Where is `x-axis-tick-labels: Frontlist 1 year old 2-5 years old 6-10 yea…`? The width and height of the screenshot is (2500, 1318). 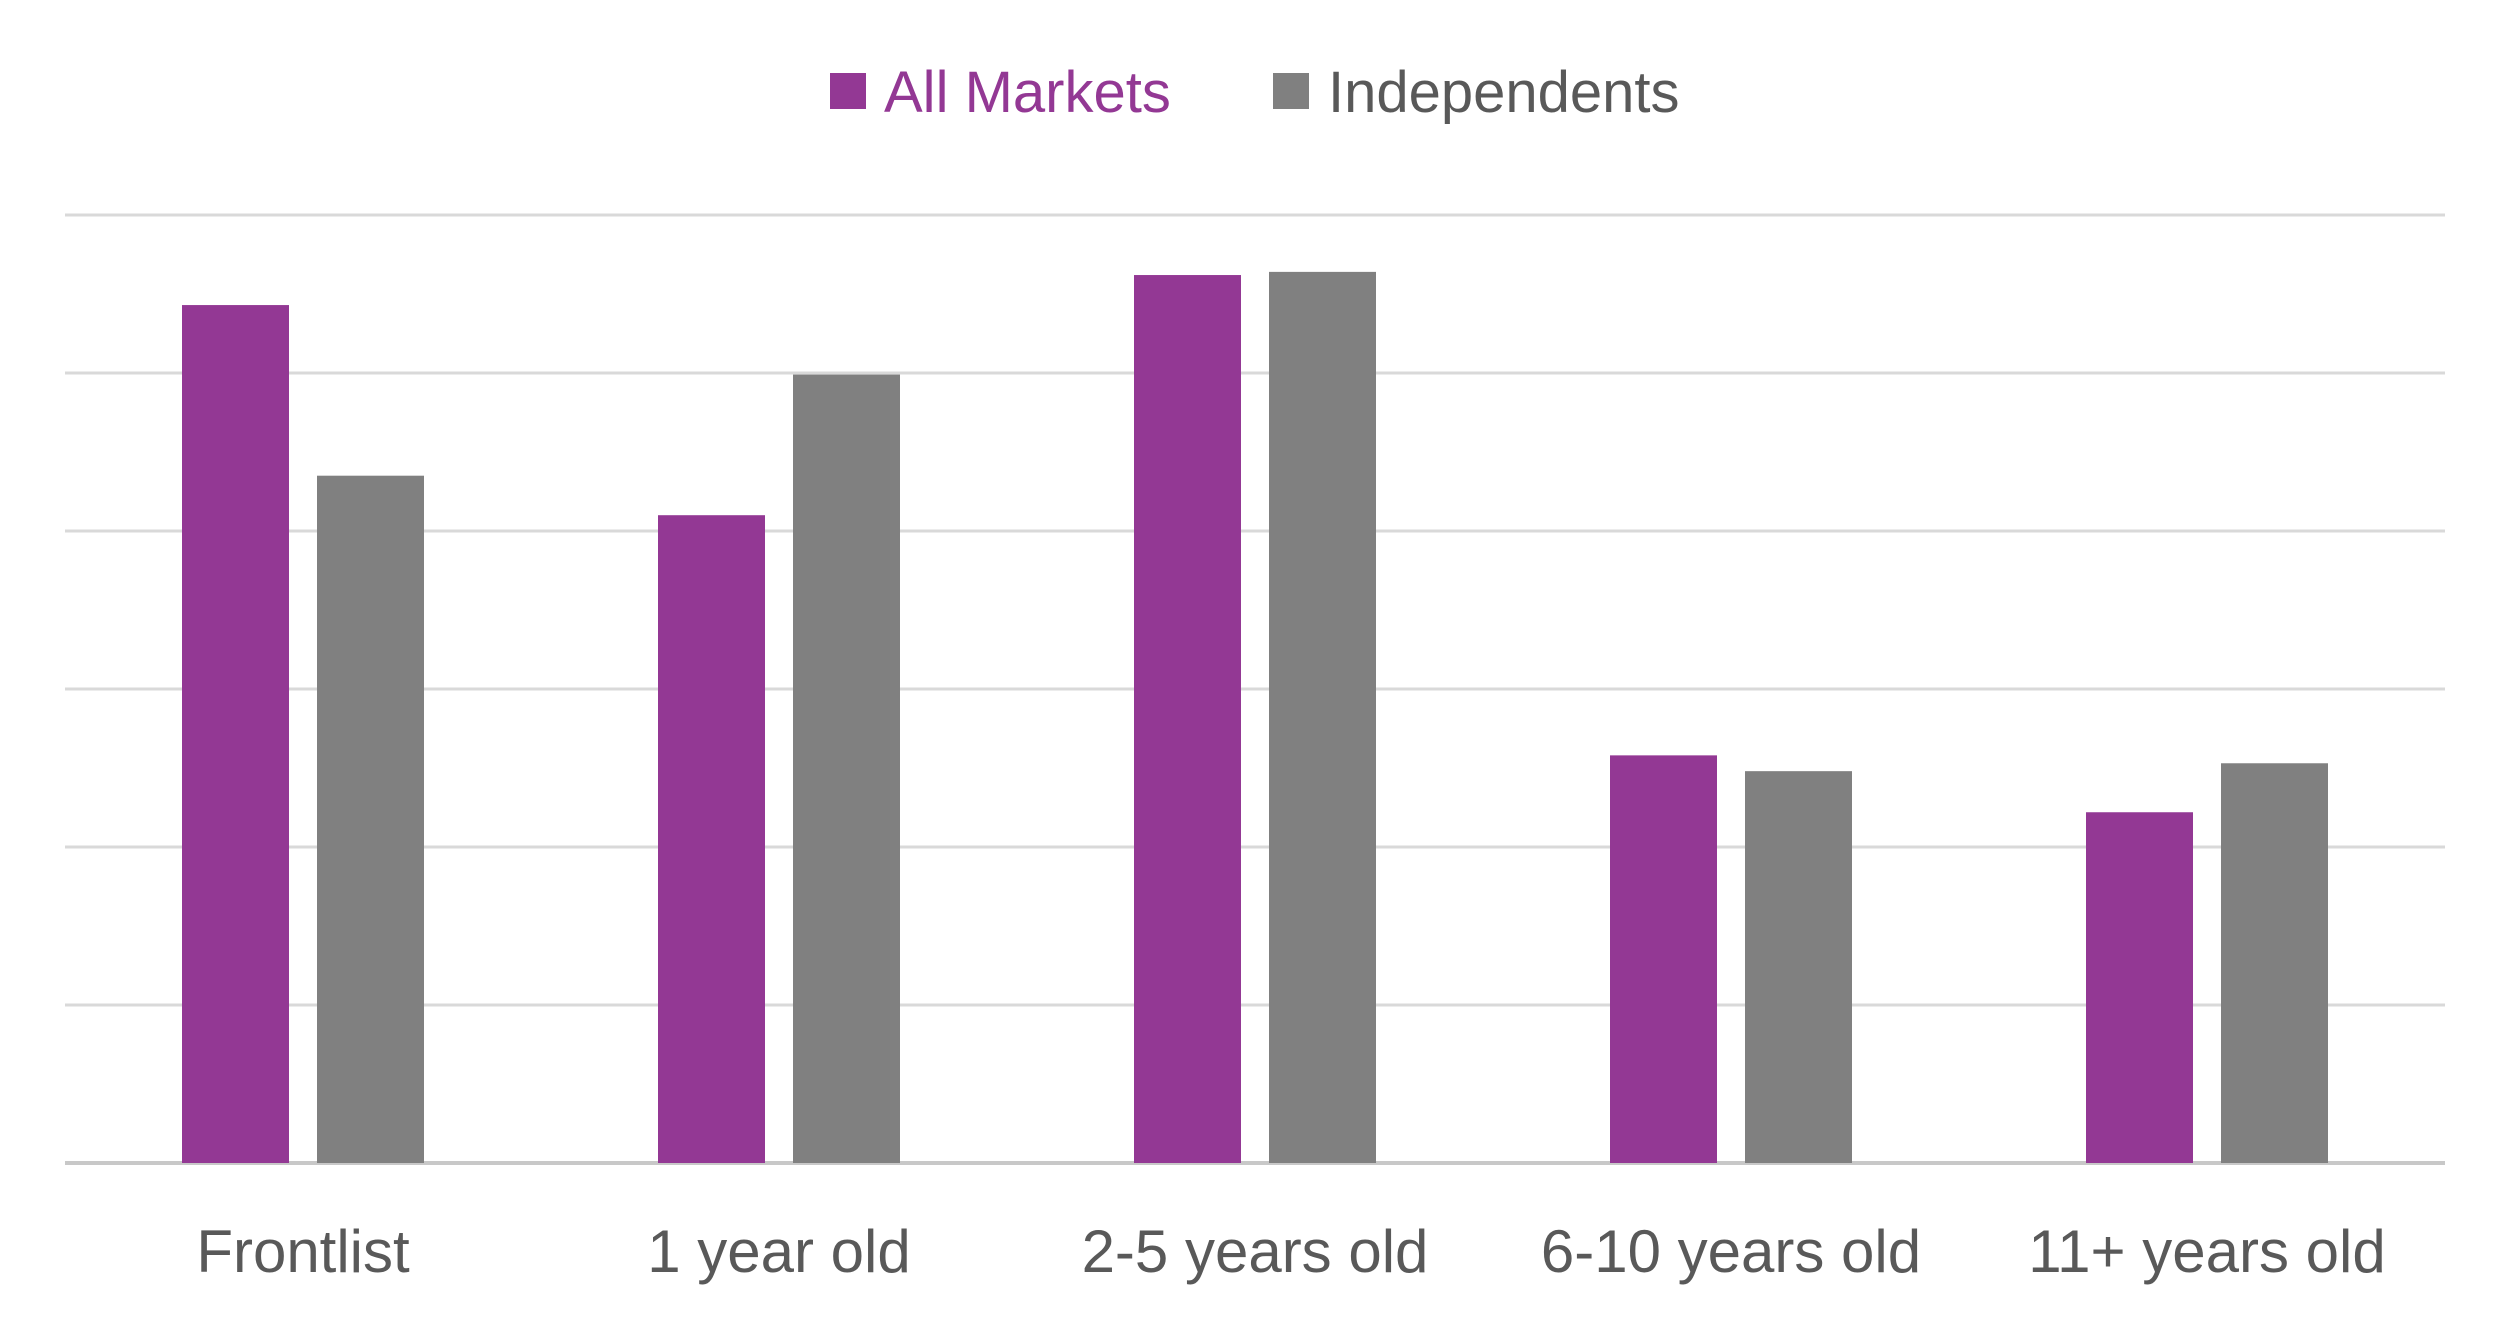 x-axis-tick-labels: Frontlist 1 year old 2-5 years old 6-10 yea… is located at coordinates (1290, 1251).